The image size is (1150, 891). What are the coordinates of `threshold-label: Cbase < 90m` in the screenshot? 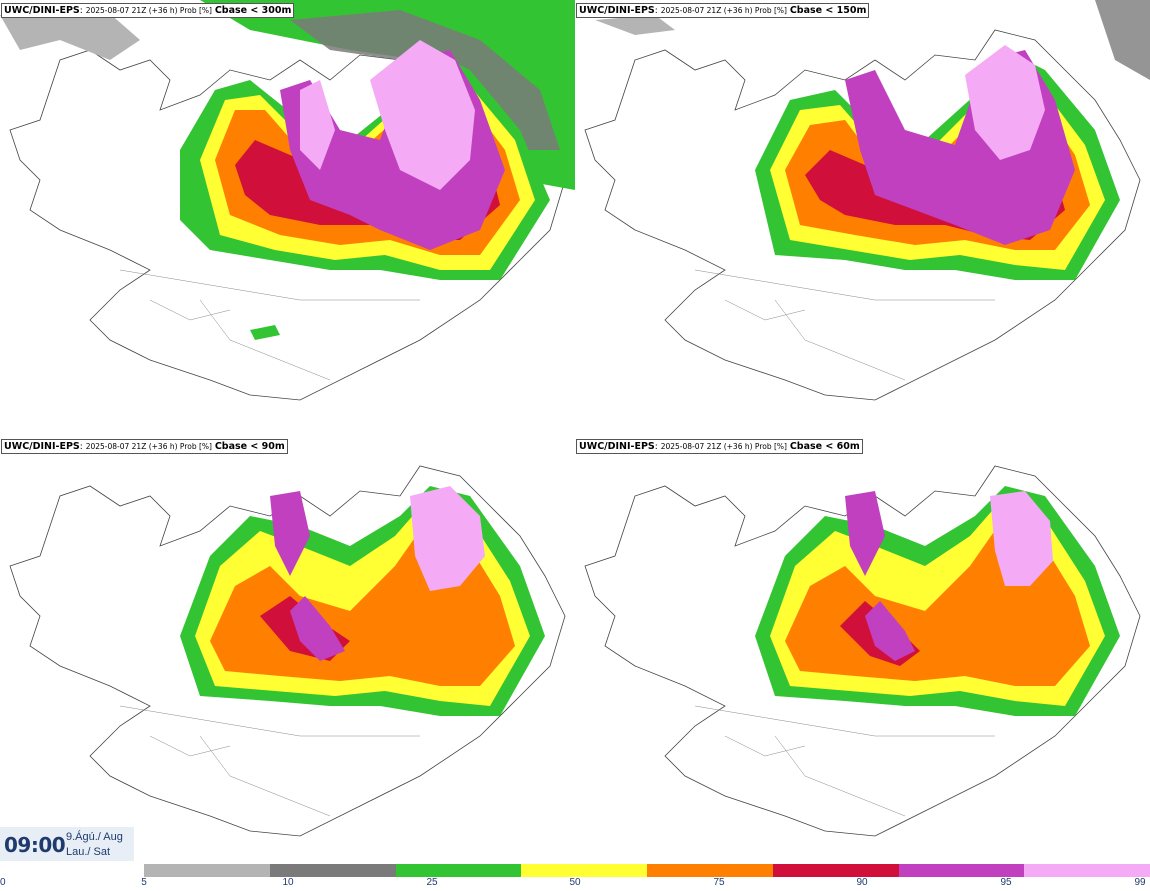 It's located at (249, 446).